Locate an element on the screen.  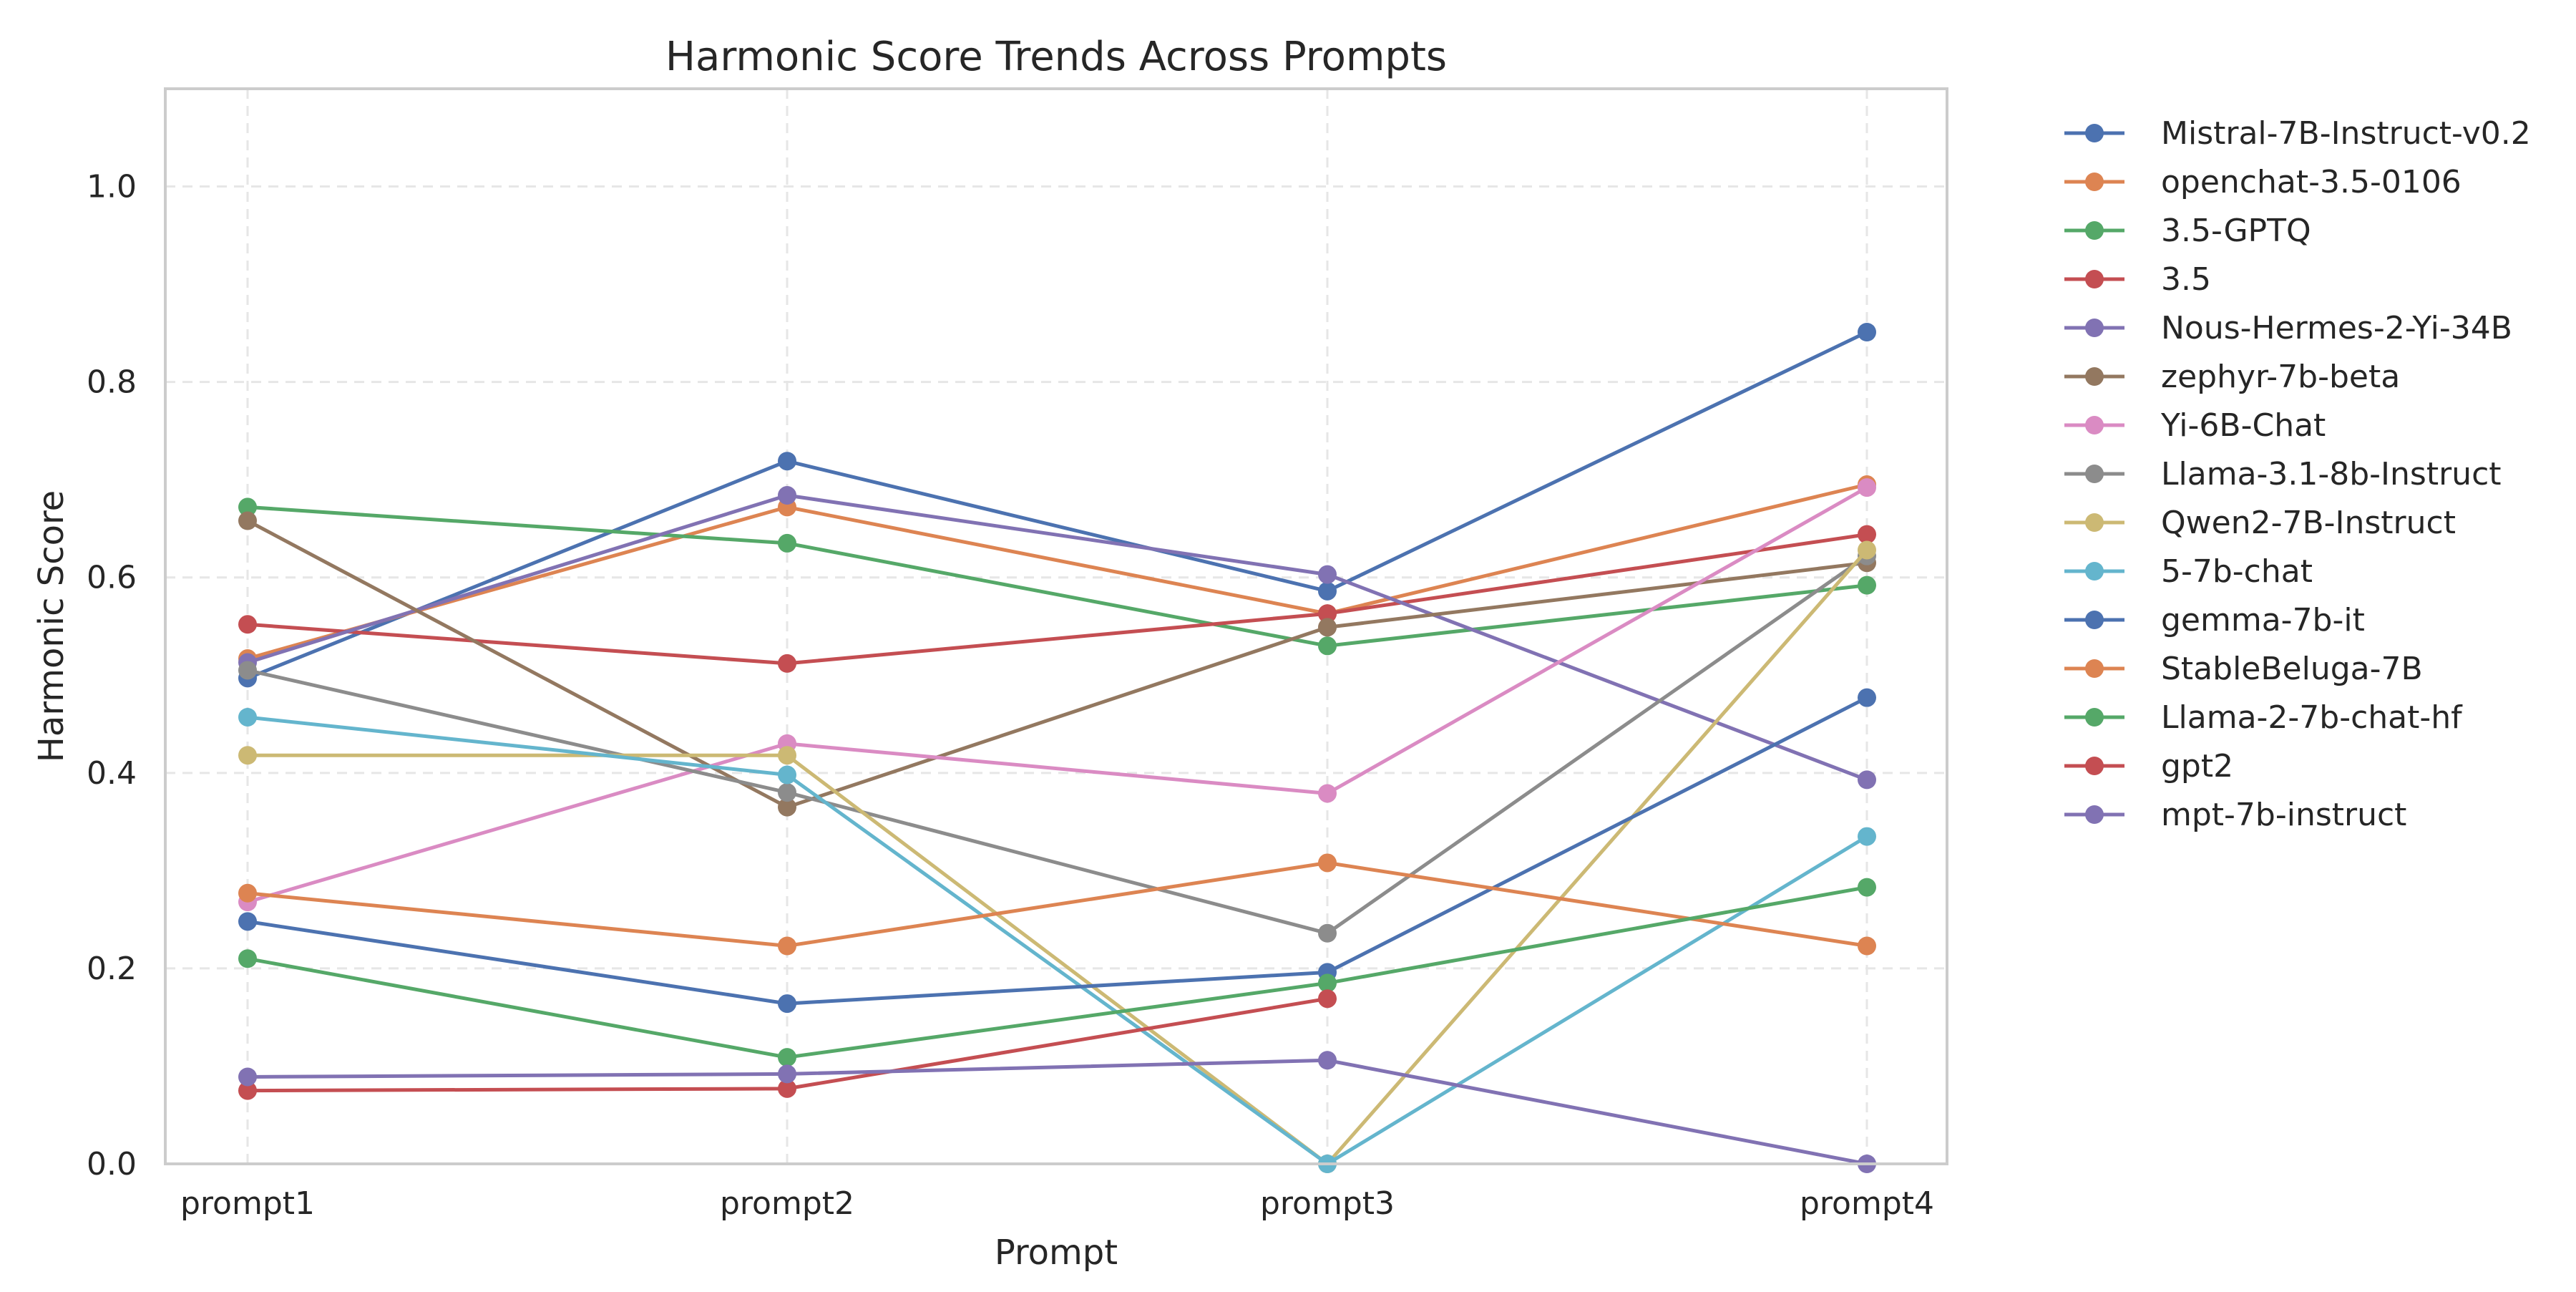
legend-item: Mistral-7B-Instruct-v0.2 is located at coordinates (2297, 133).